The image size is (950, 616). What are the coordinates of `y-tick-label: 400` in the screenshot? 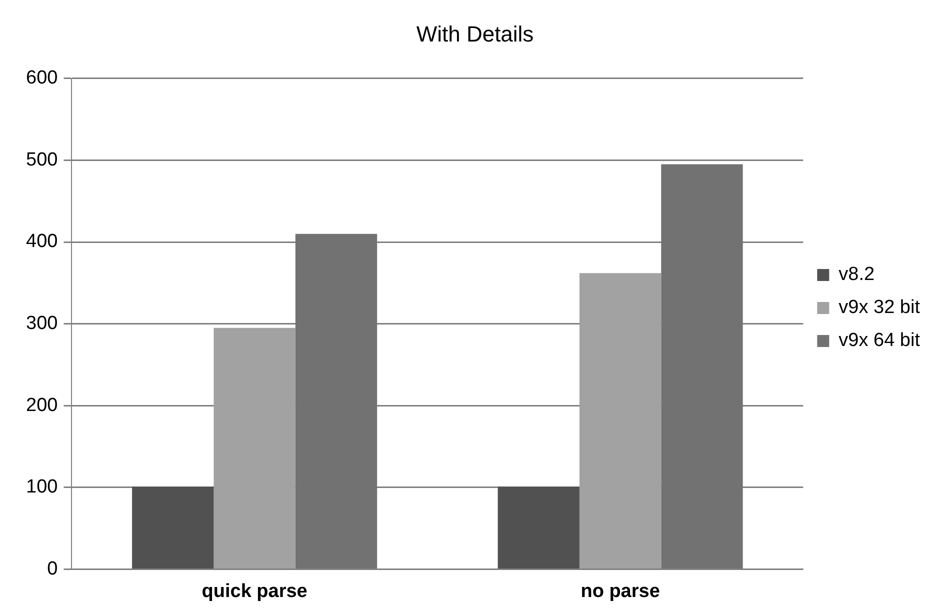 It's located at (42, 241).